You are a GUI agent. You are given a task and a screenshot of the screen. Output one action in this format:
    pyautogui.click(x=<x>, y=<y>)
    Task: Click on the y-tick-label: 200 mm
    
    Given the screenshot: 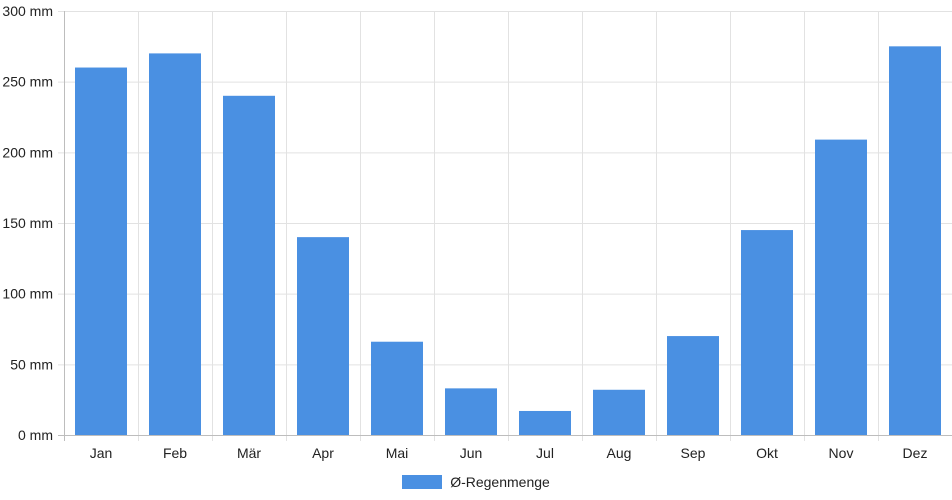 What is the action you would take?
    pyautogui.click(x=27, y=152)
    